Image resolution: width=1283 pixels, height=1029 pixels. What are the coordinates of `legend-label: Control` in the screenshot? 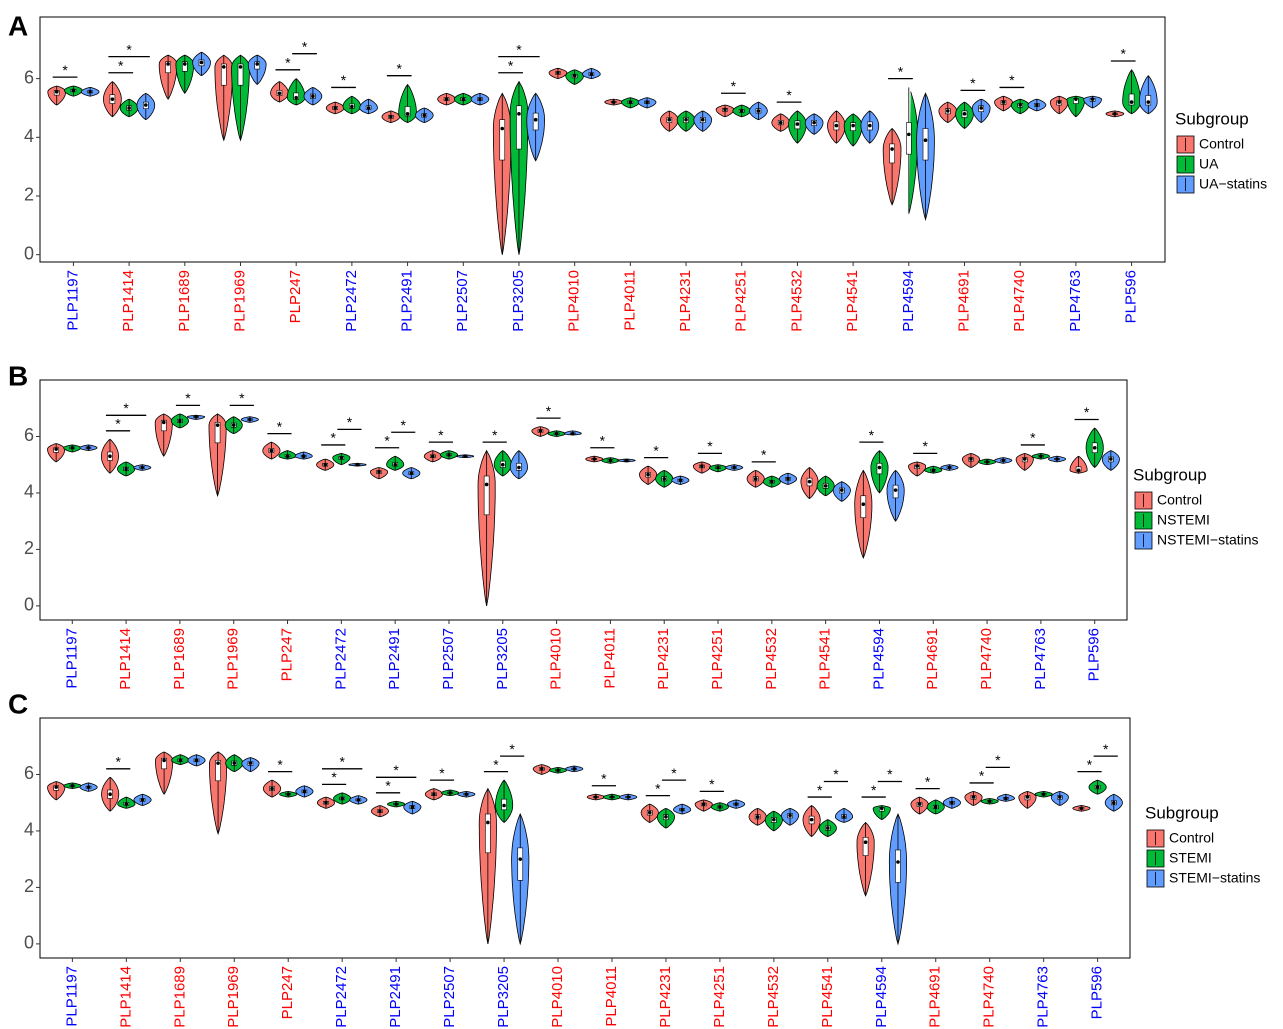 It's located at (1221, 144).